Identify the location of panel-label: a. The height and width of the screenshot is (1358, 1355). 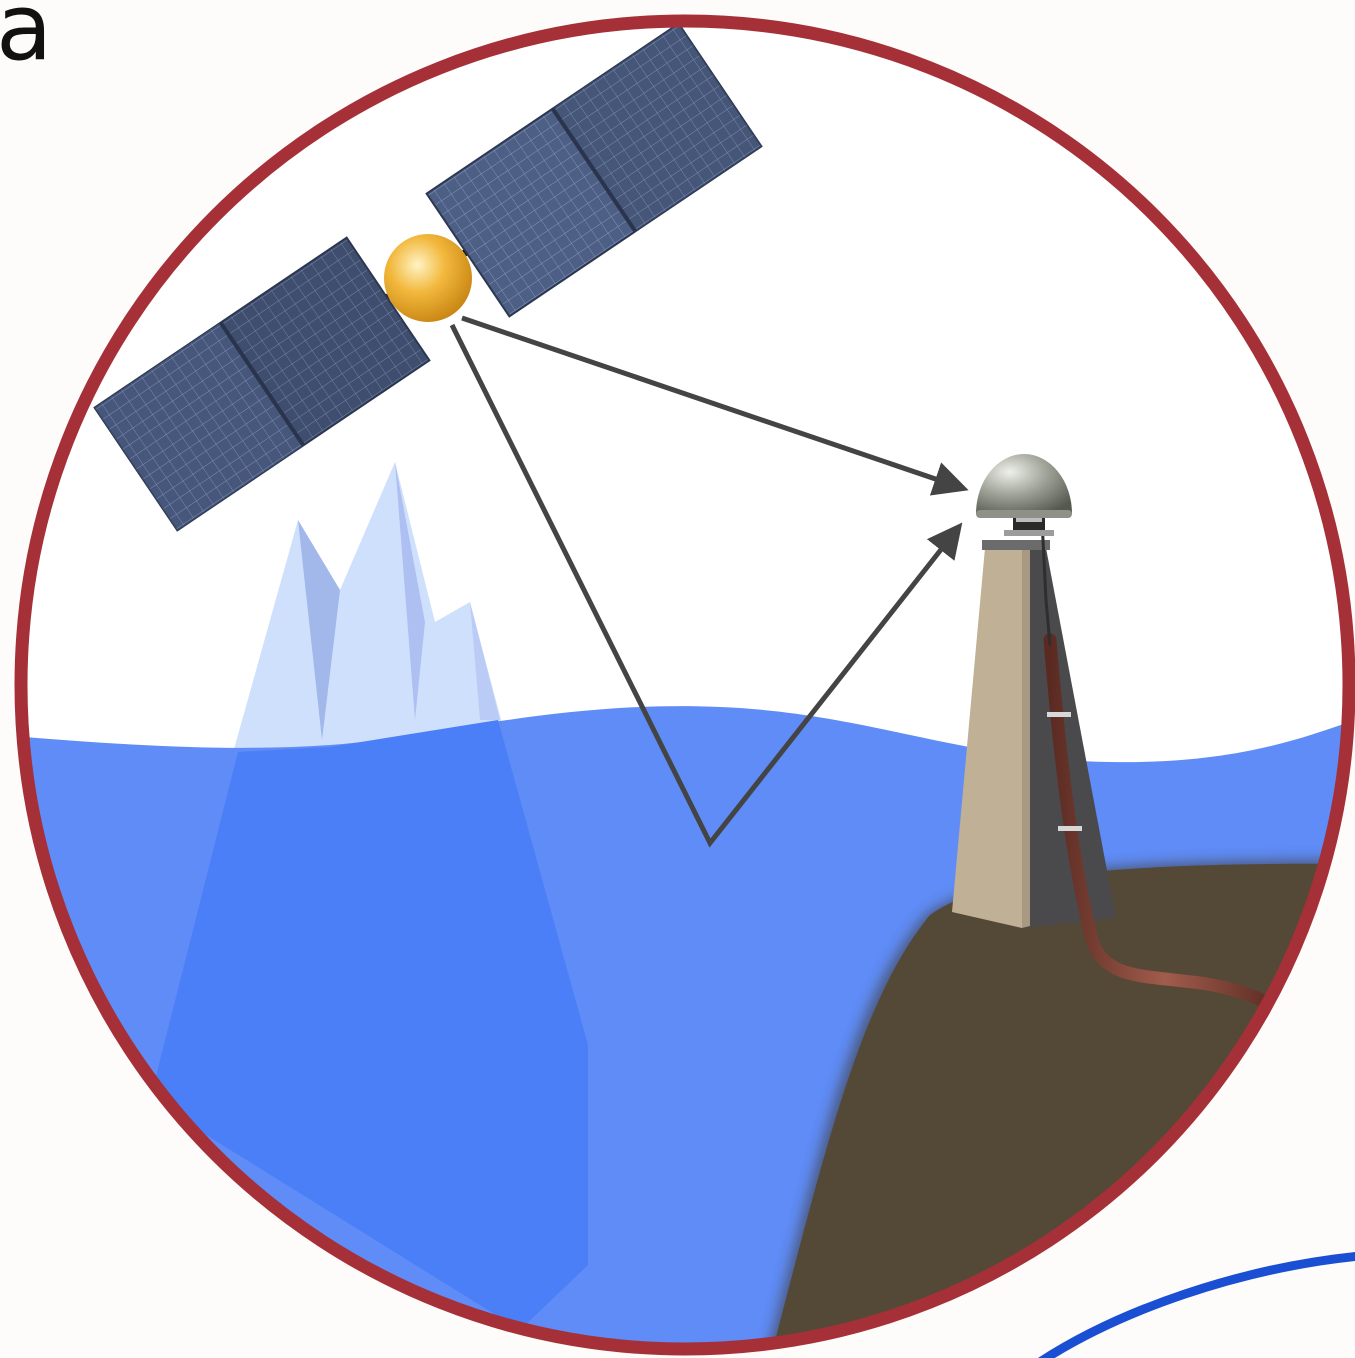
(26, 40).